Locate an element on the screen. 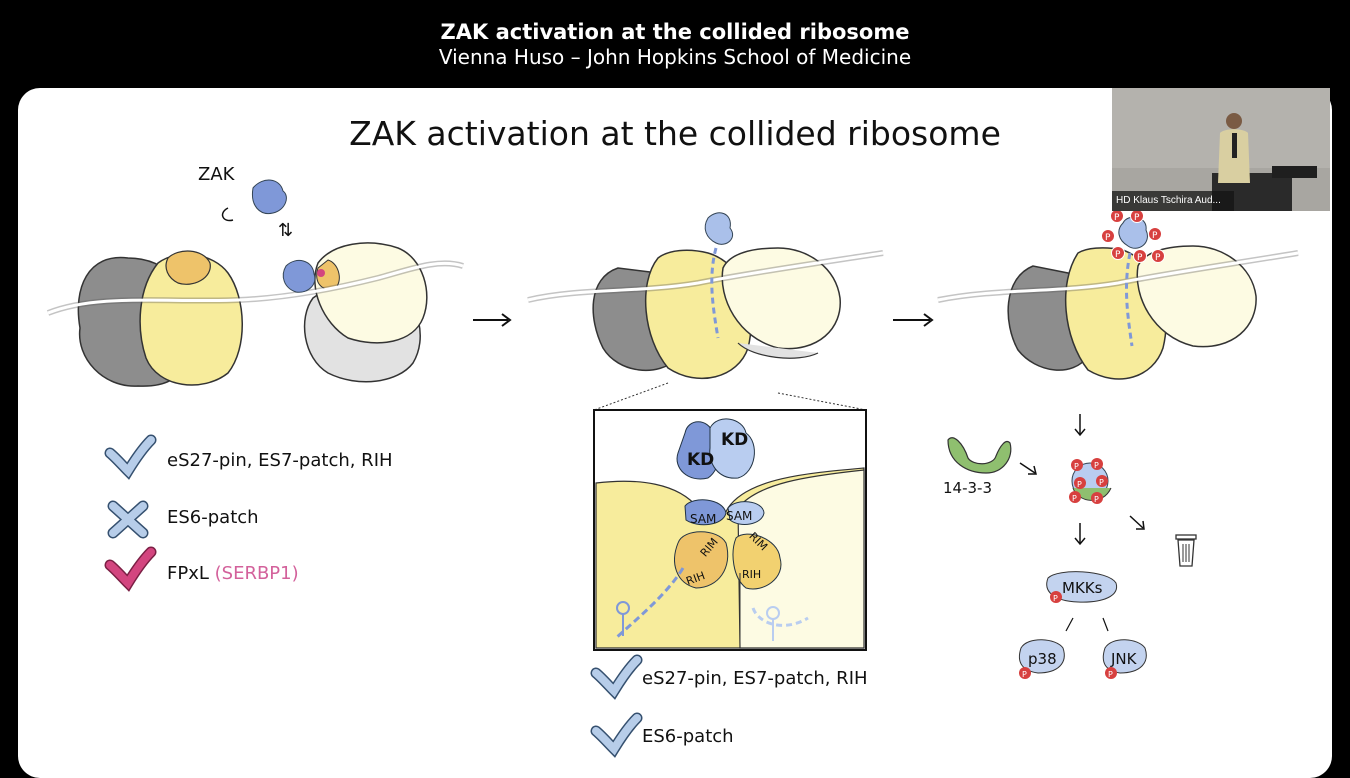 Image resolution: width=1350 pixels, height=778 pixels. center-legend-item-es6: ES6-patch is located at coordinates (688, 736).